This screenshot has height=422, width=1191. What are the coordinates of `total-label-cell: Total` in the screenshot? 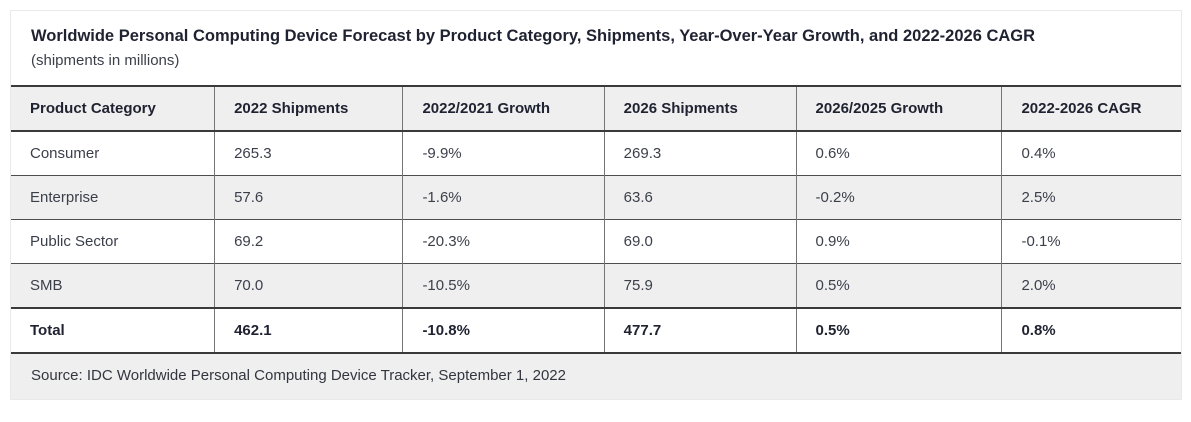 It's located at (113, 330).